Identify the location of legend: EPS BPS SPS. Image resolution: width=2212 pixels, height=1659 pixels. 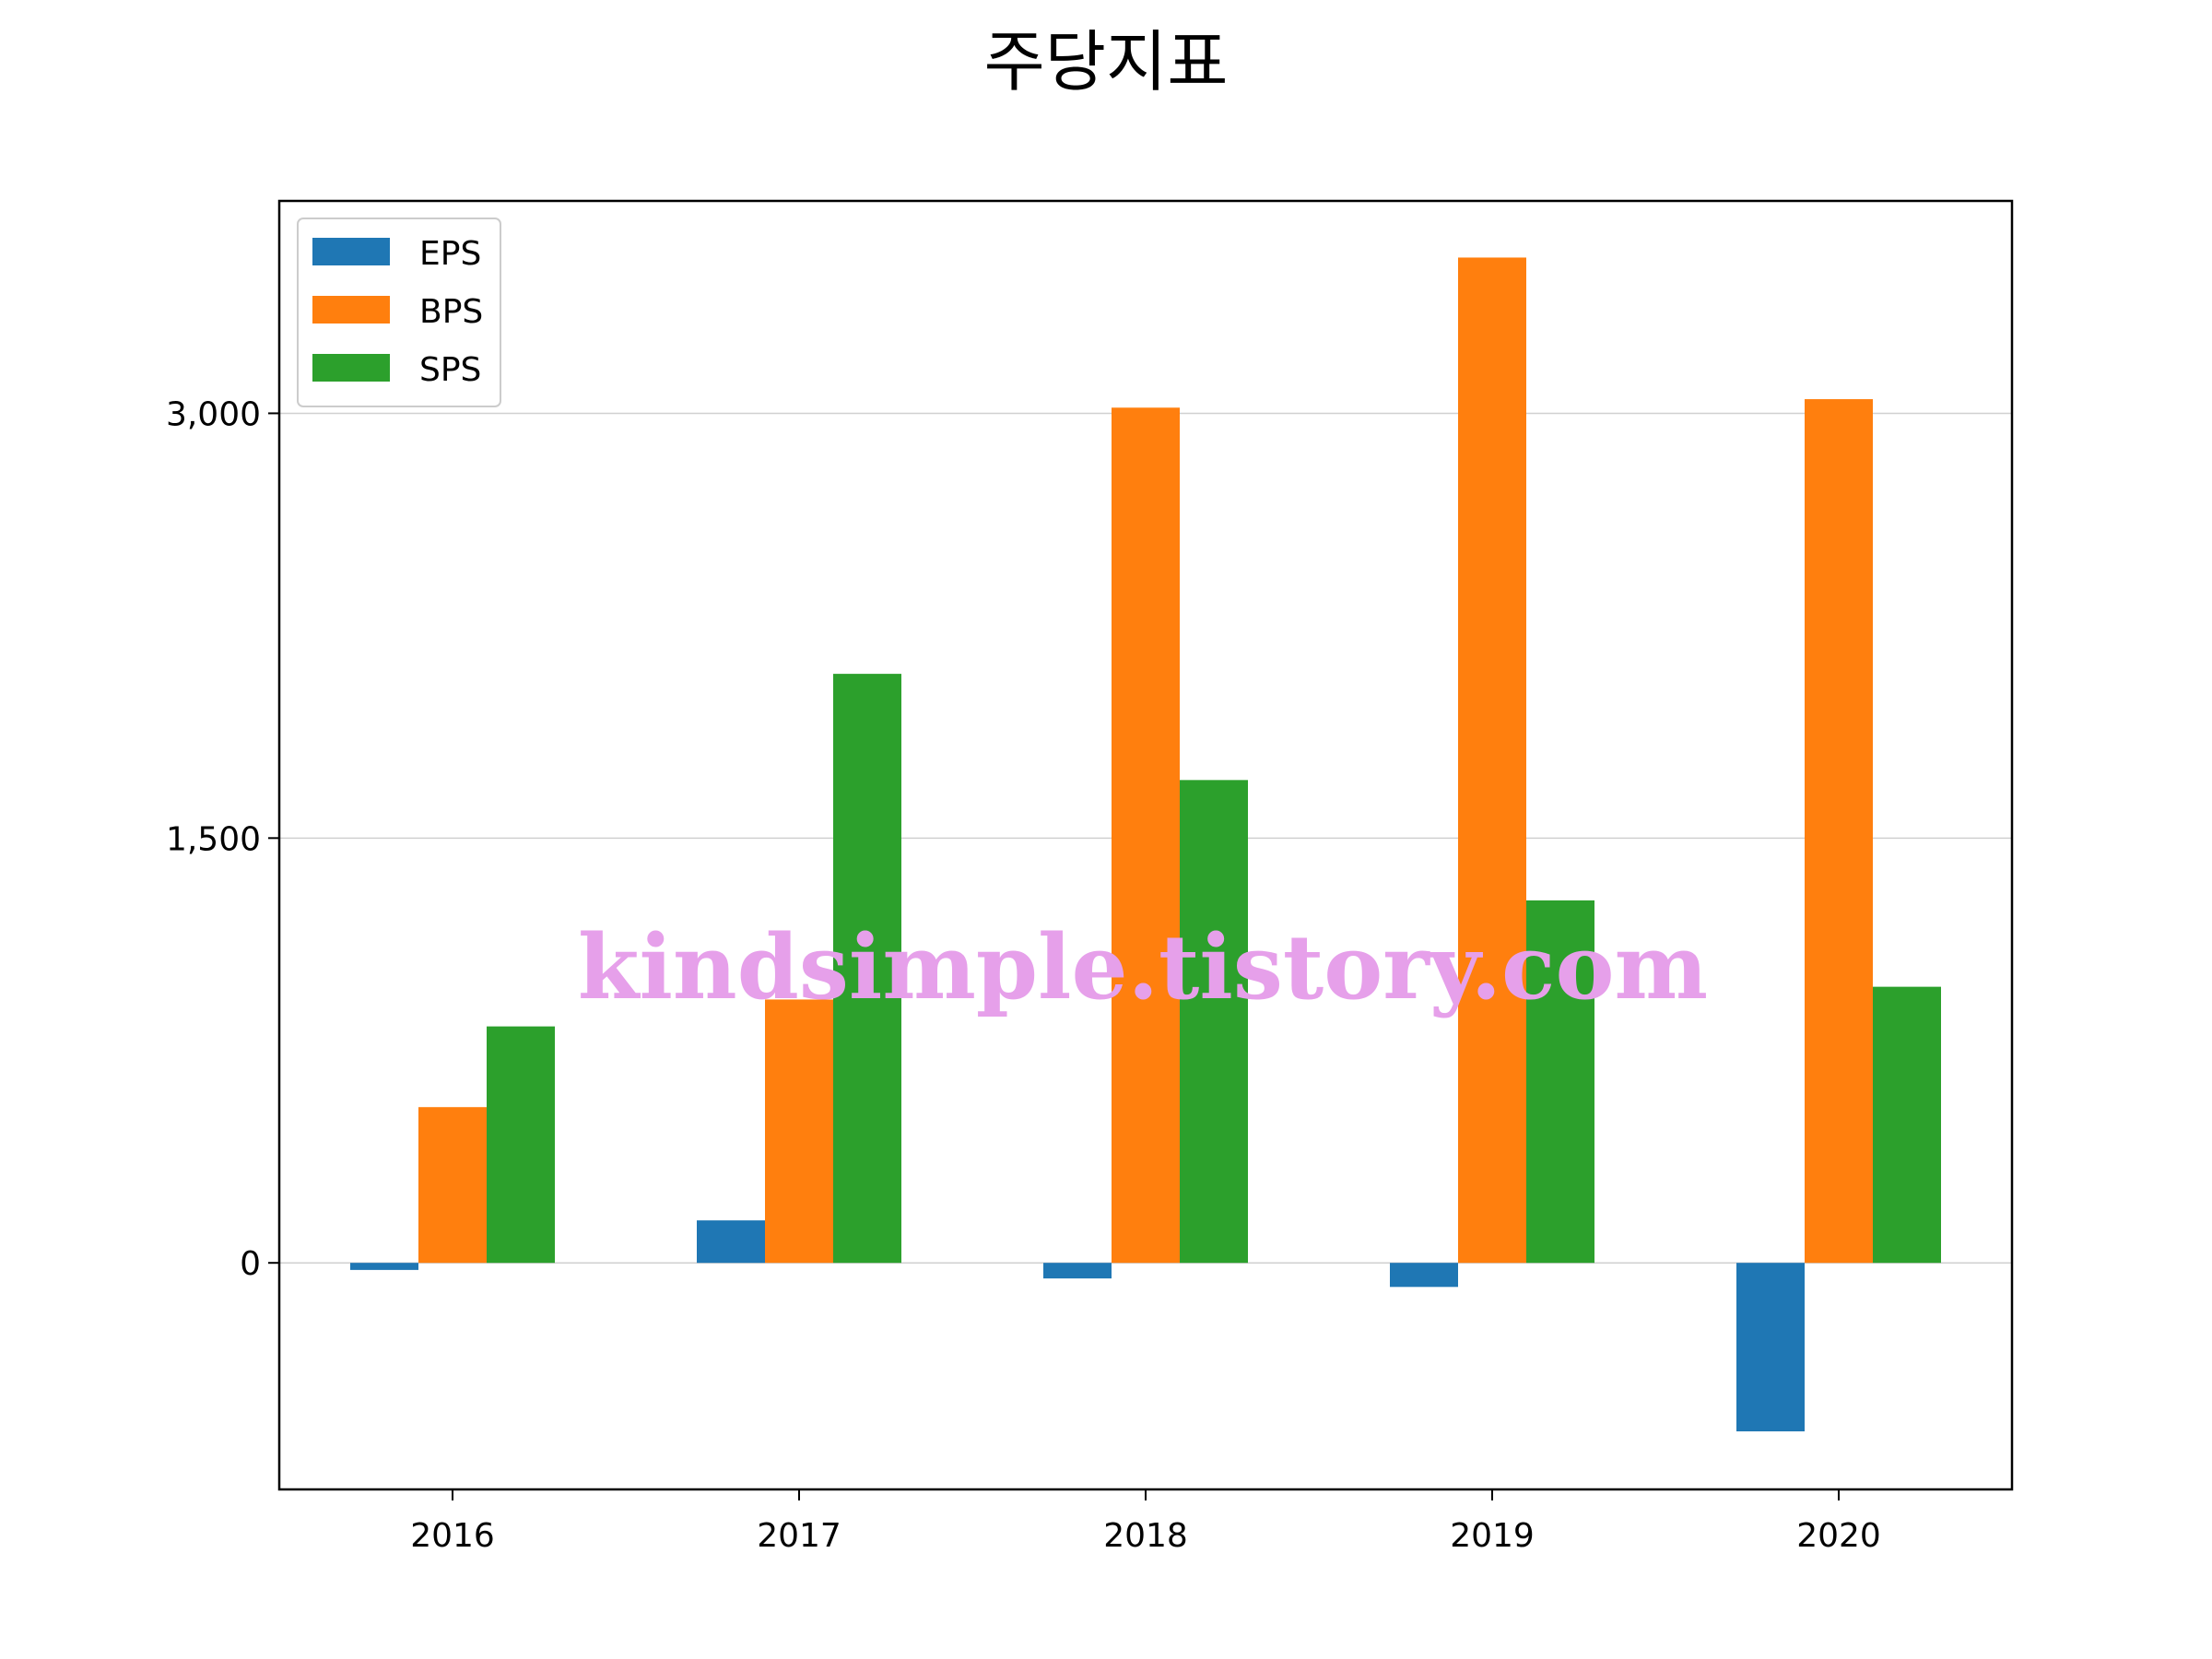
(399, 312).